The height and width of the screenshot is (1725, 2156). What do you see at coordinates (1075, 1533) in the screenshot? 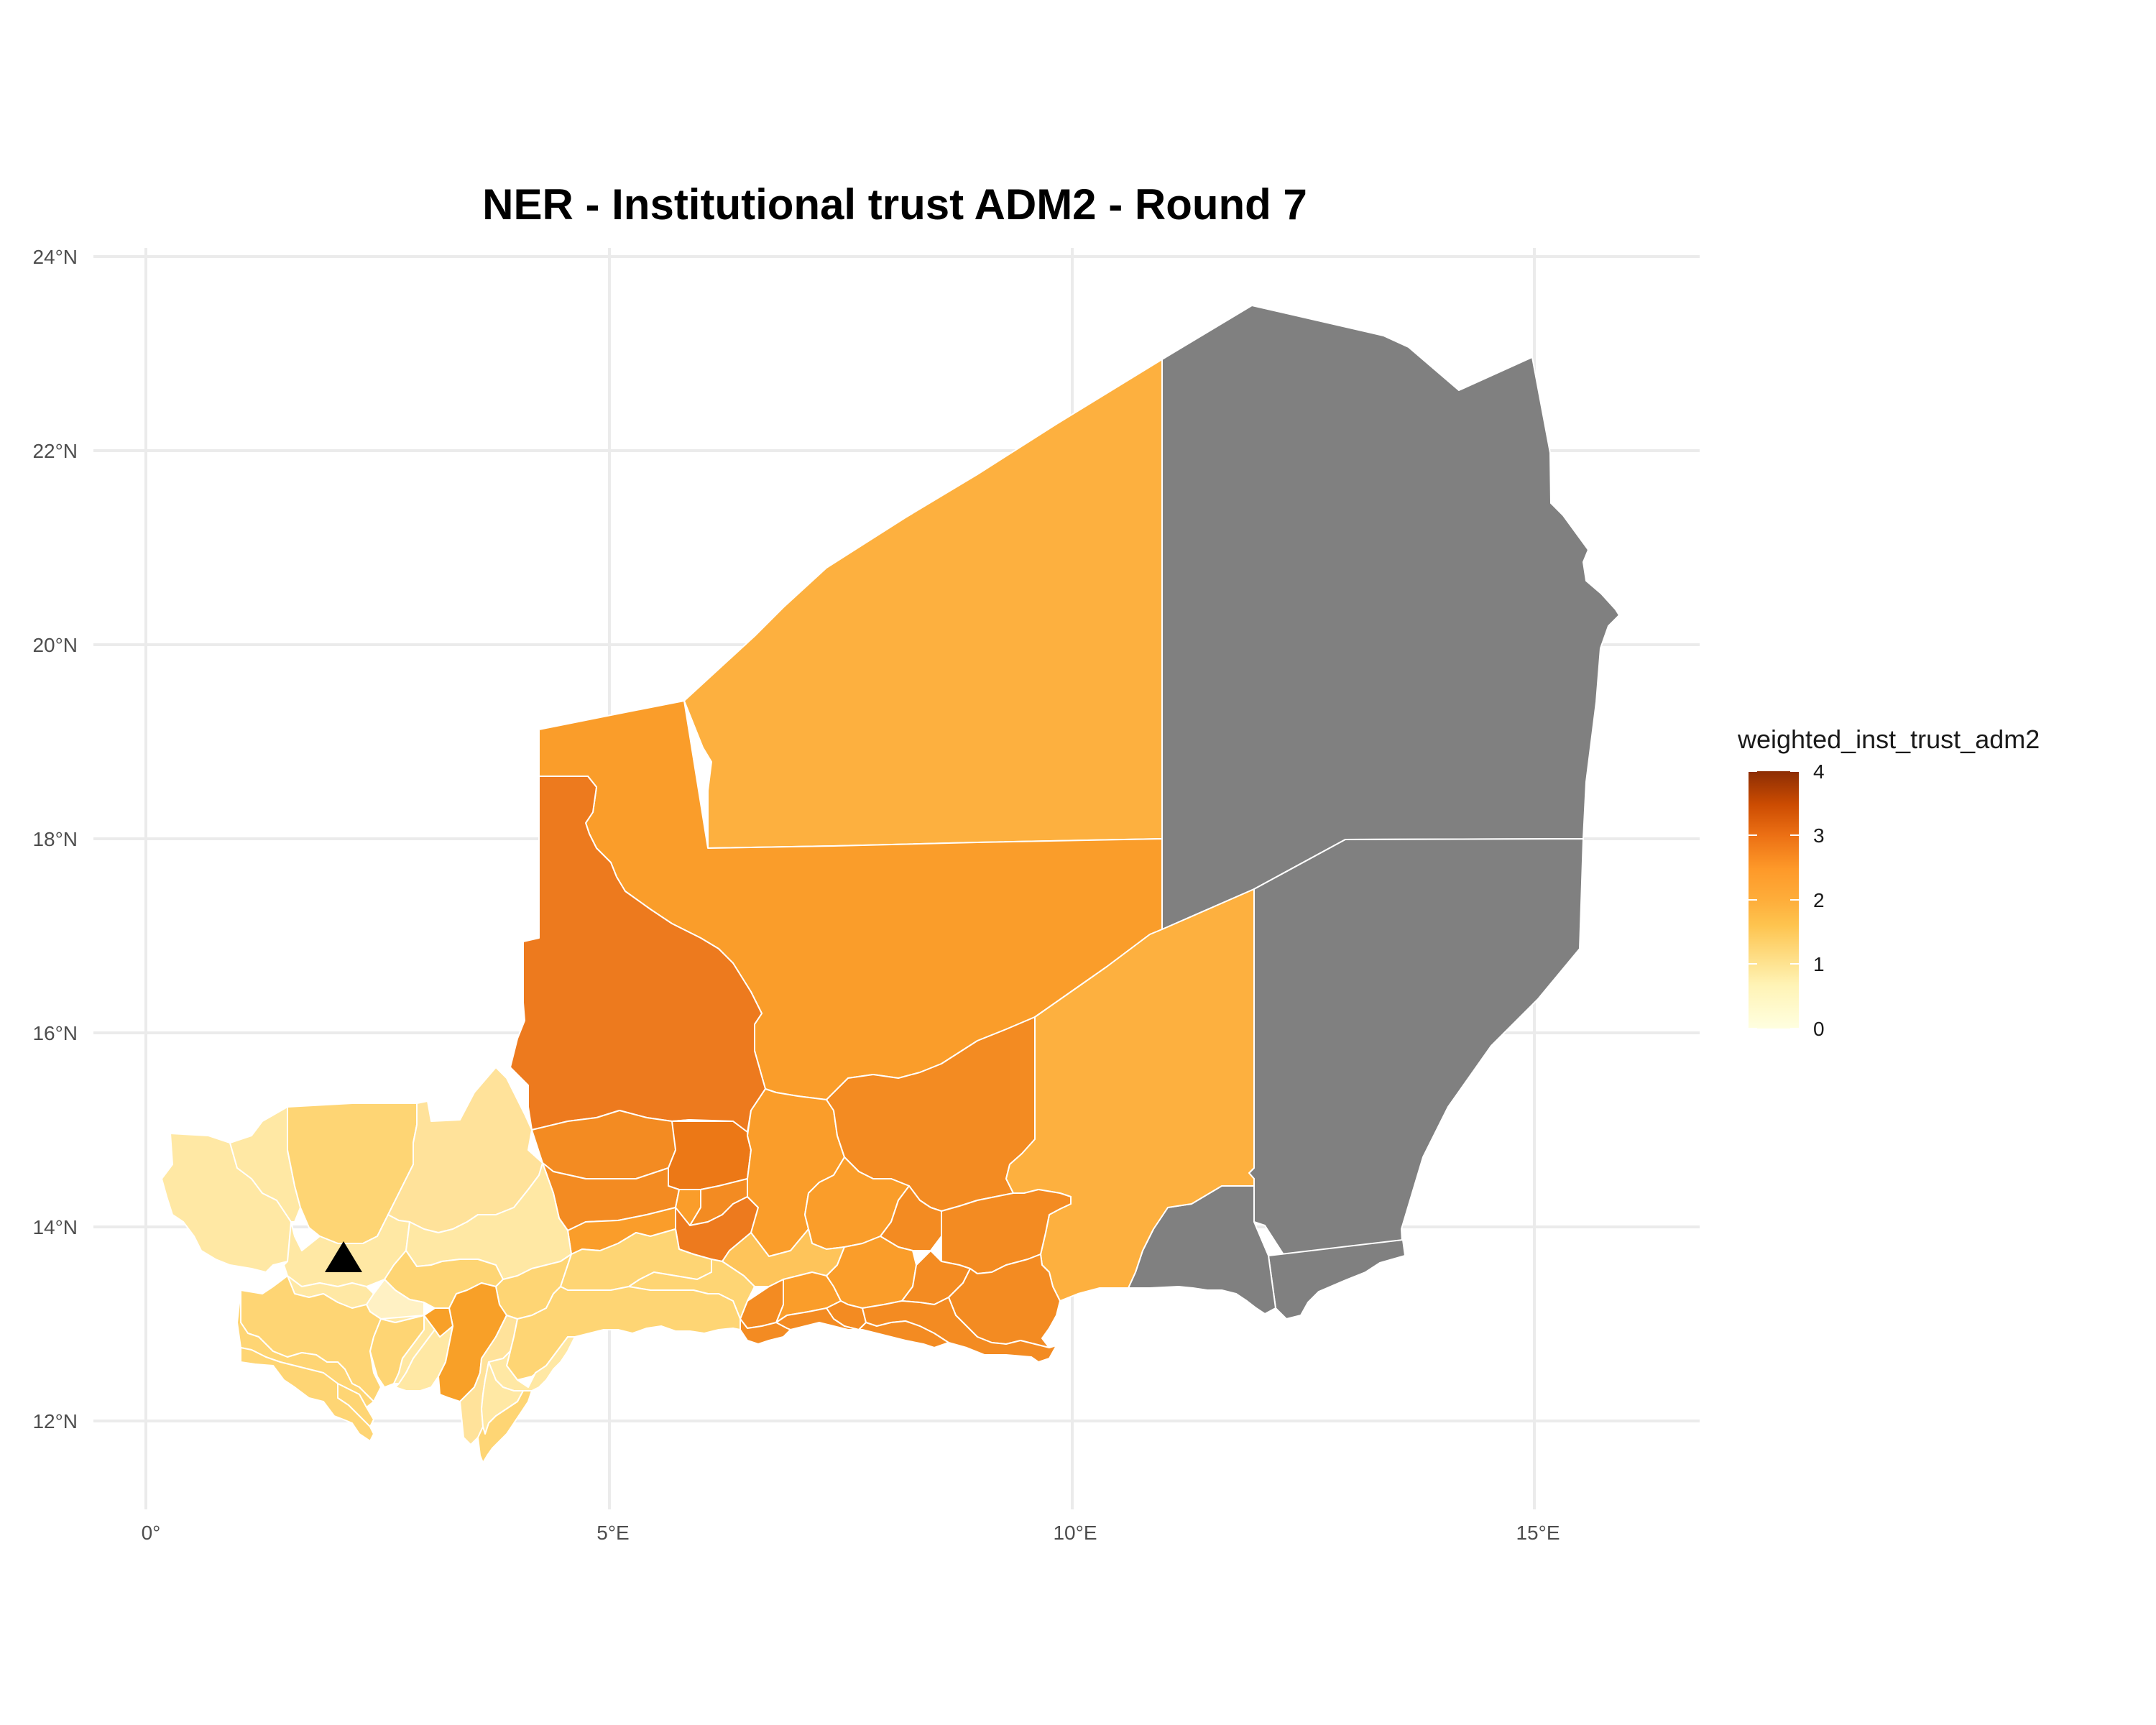
I see `x-tick-10e: 10°E` at bounding box center [1075, 1533].